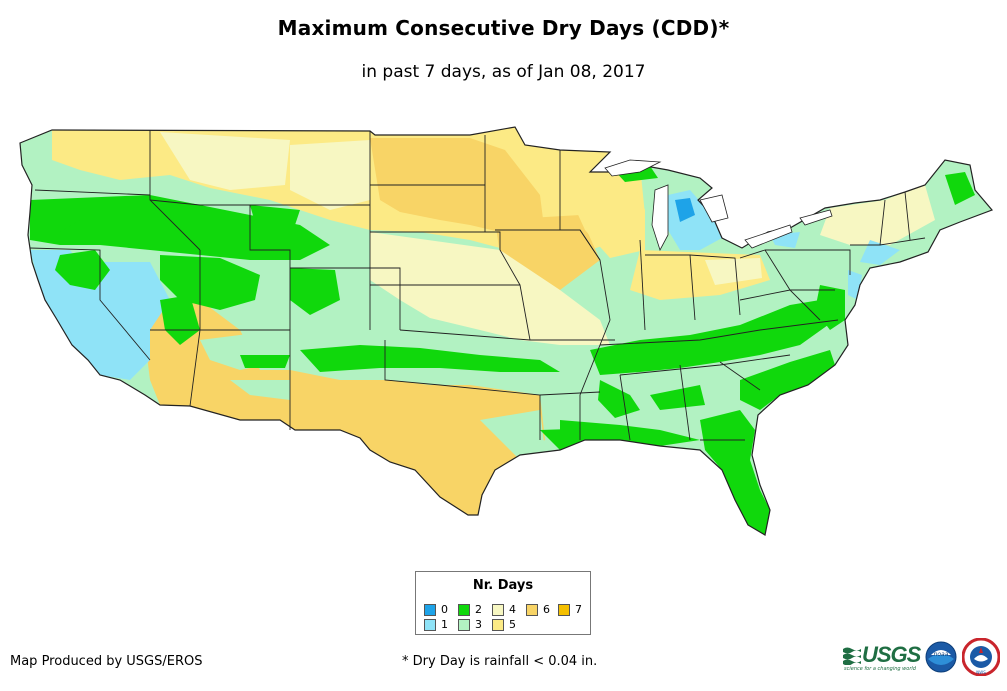  I want to click on legend-item-2: 2, so click(470, 609).